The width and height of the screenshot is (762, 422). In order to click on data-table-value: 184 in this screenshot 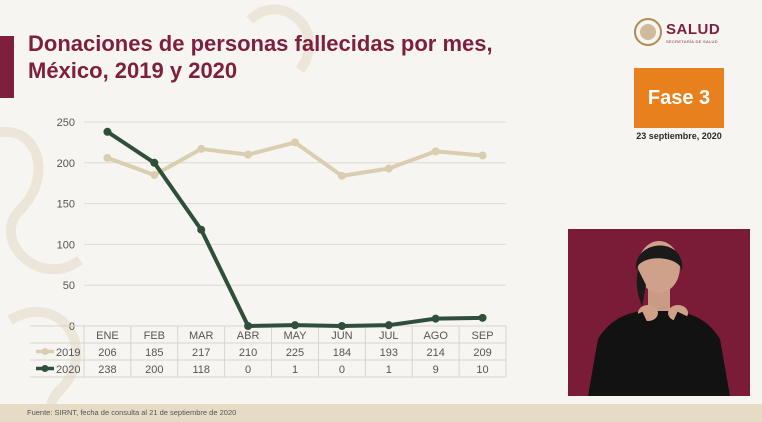, I will do `click(342, 353)`.